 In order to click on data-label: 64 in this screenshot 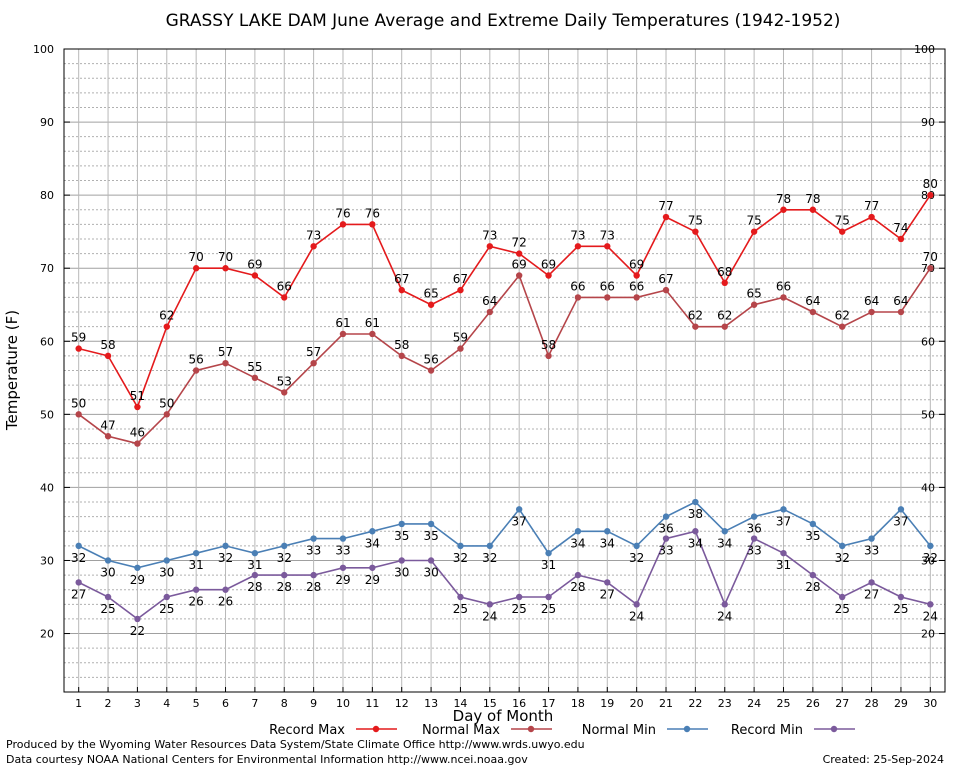, I will do `click(812, 301)`.